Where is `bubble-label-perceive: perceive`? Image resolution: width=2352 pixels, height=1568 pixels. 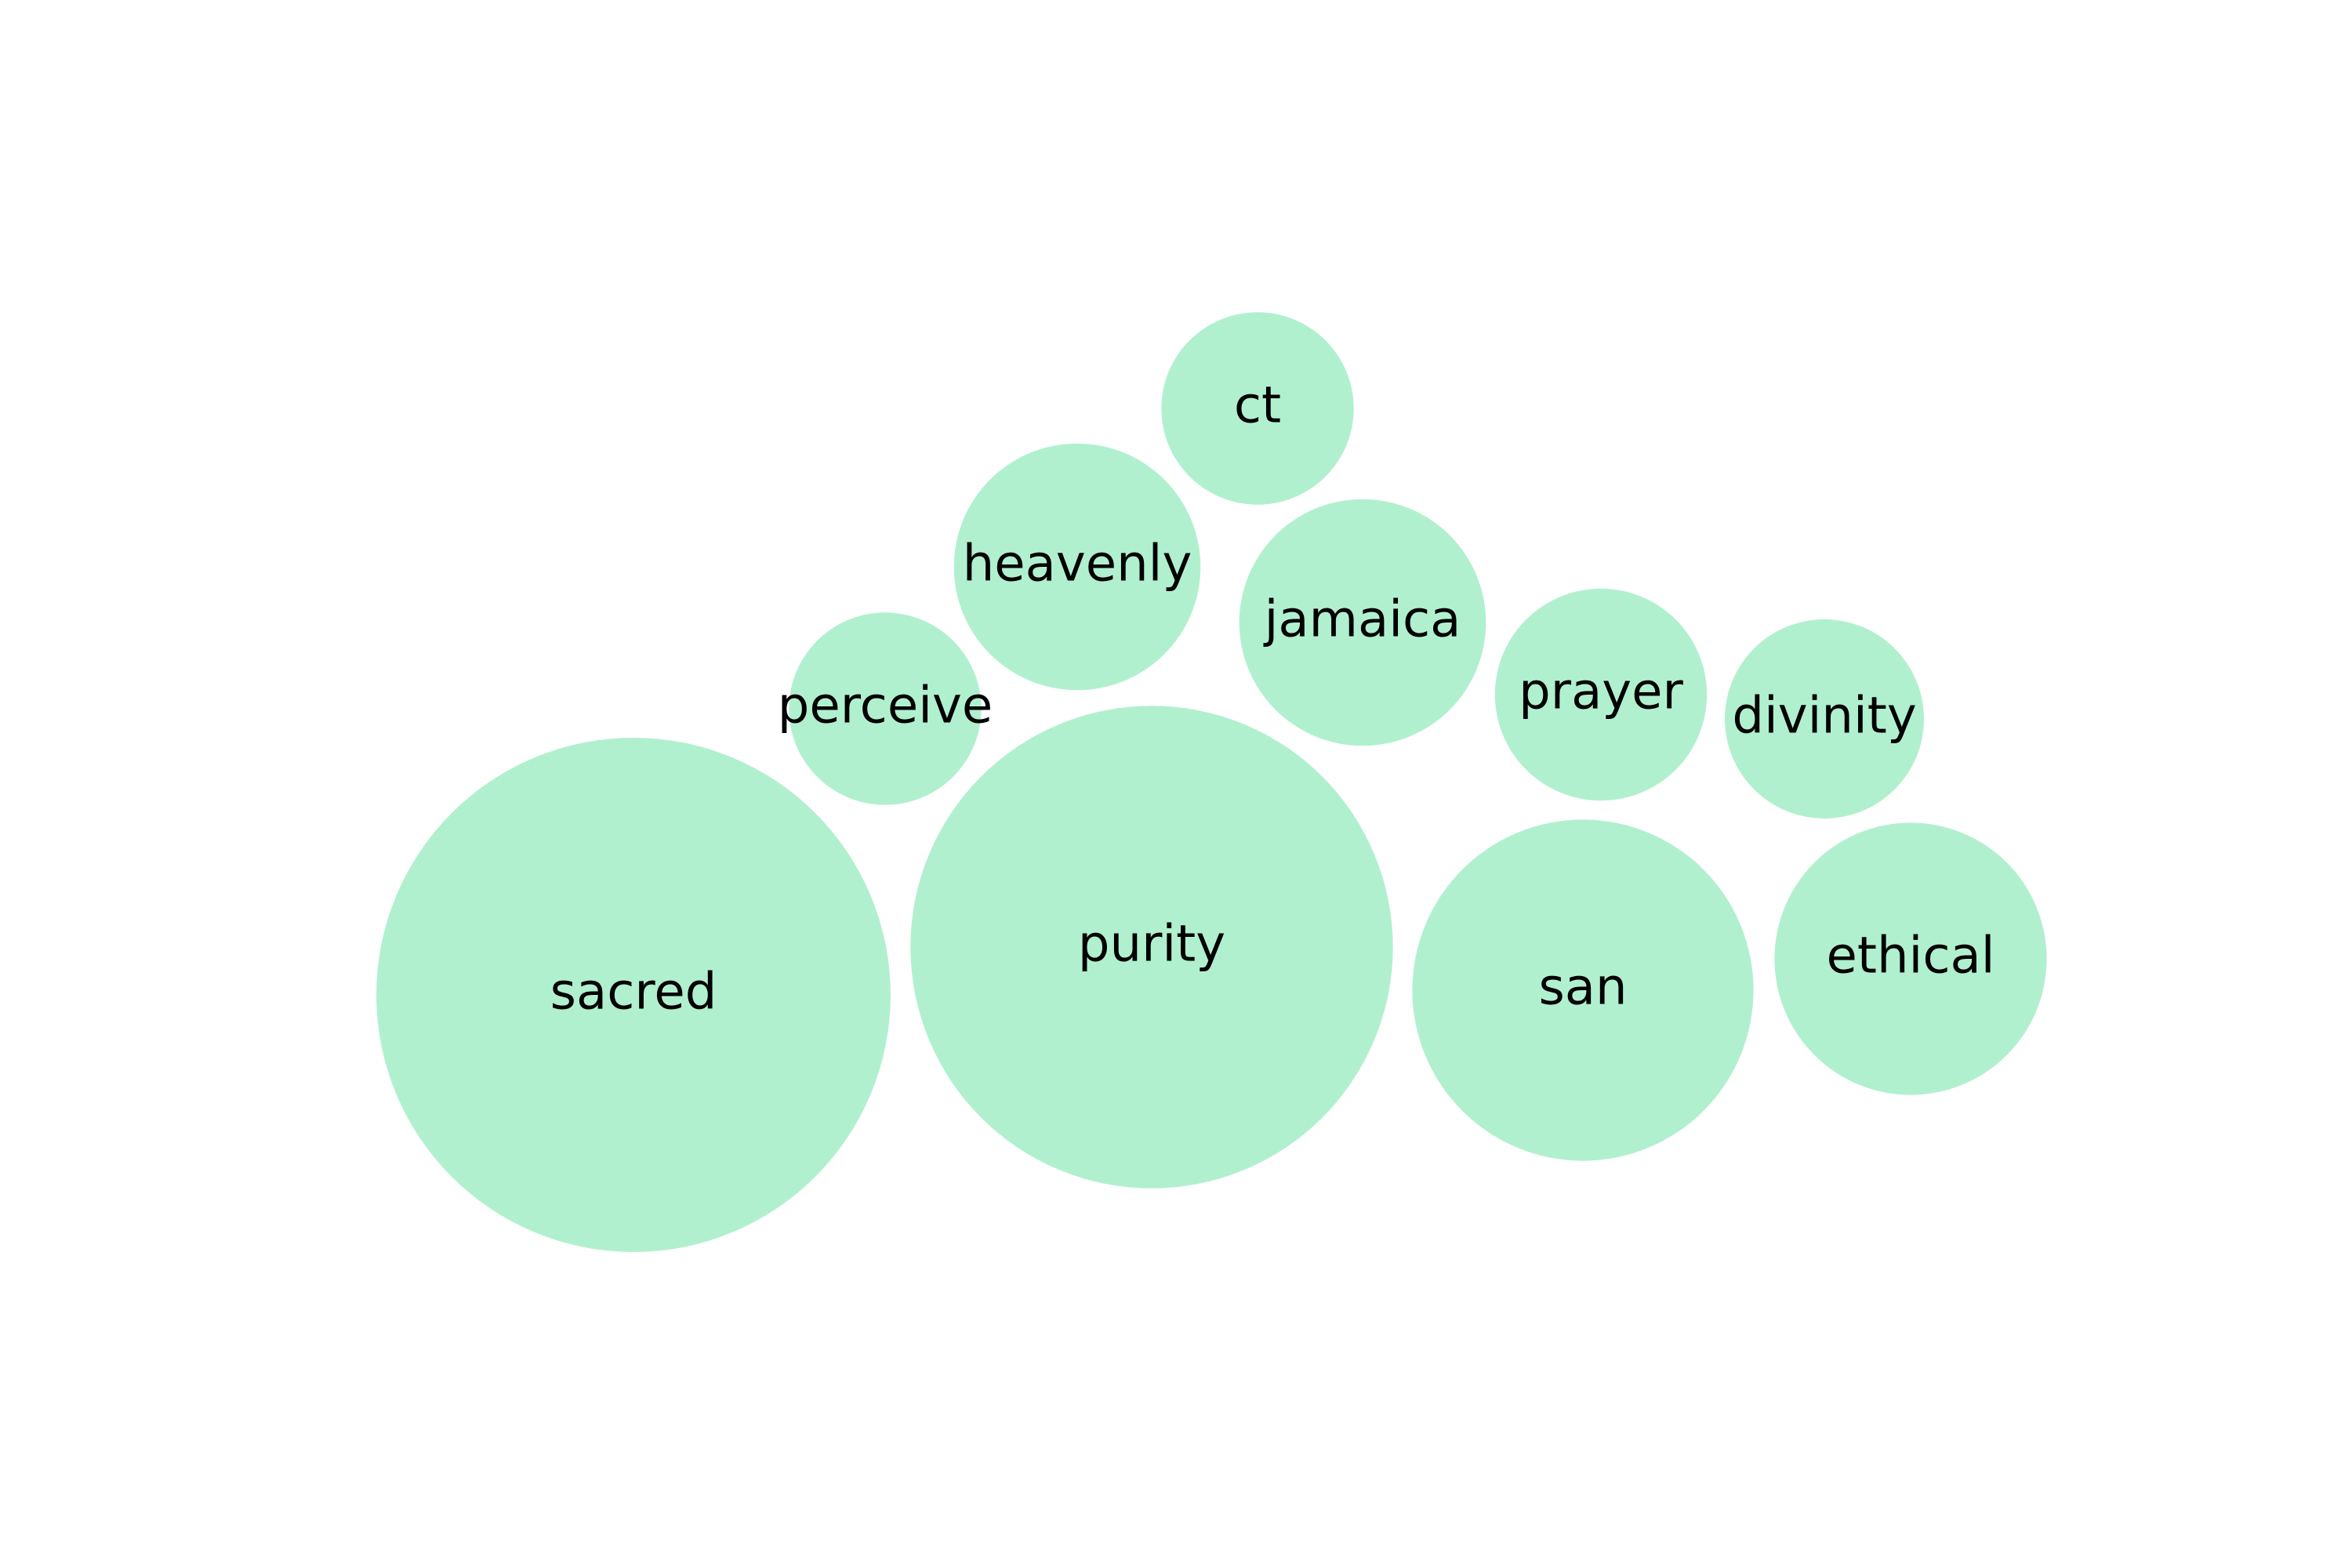
bubble-label-perceive: perceive is located at coordinates (886, 706).